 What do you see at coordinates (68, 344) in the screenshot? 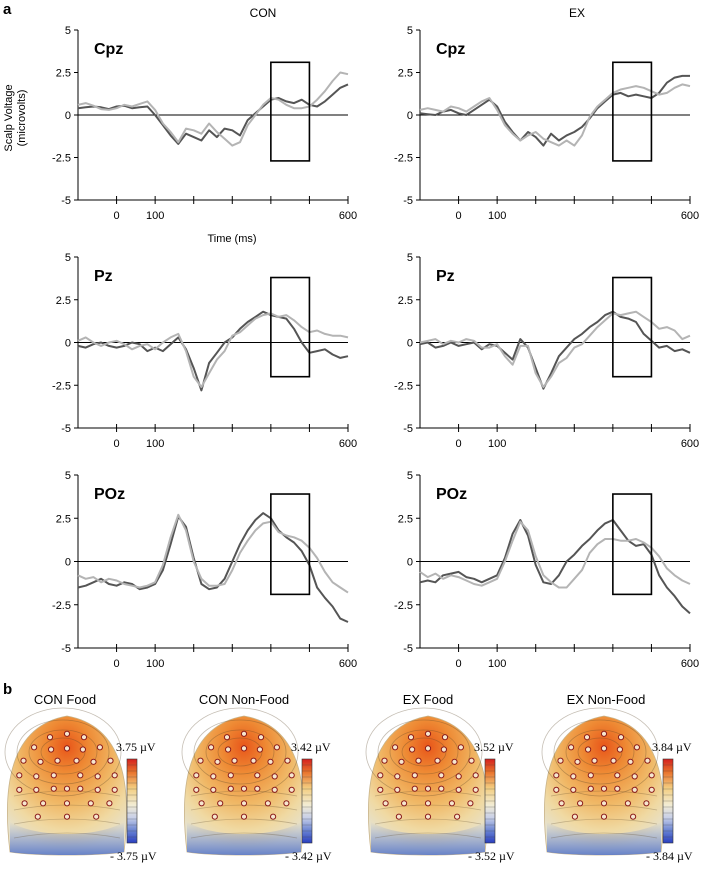
I see `y-tick-label: 0` at bounding box center [68, 344].